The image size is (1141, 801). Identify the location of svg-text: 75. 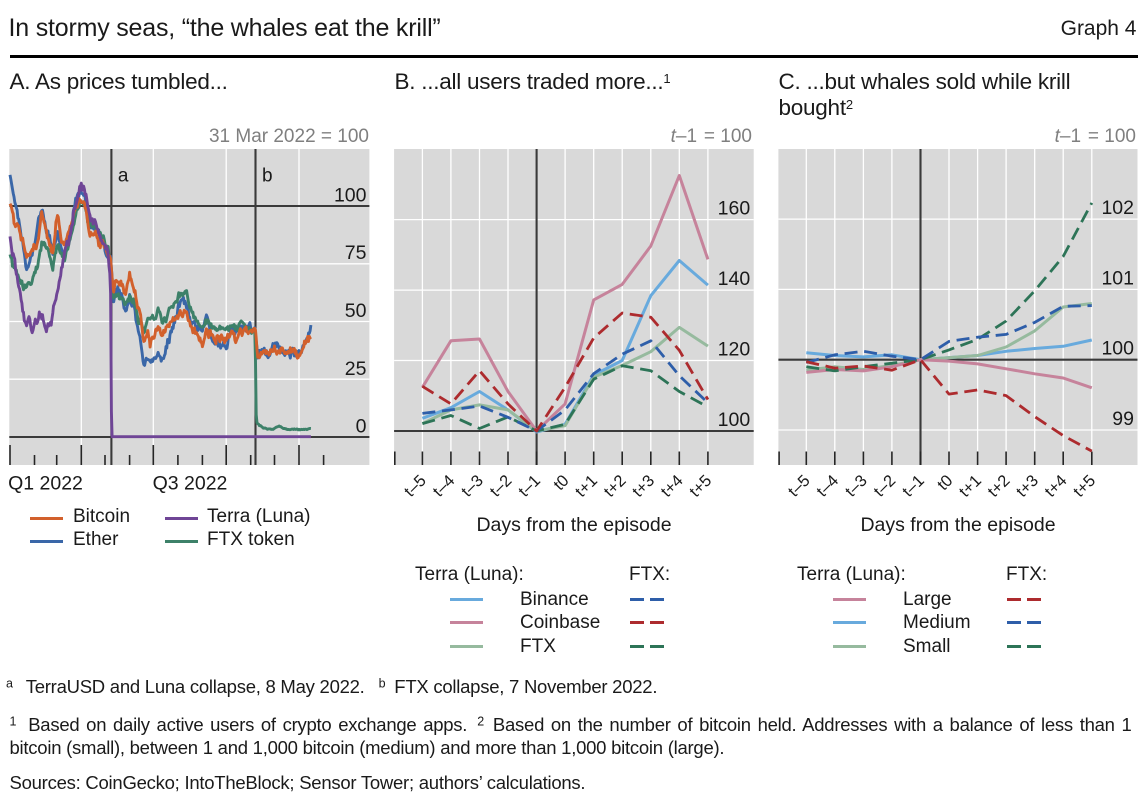
(356, 253).